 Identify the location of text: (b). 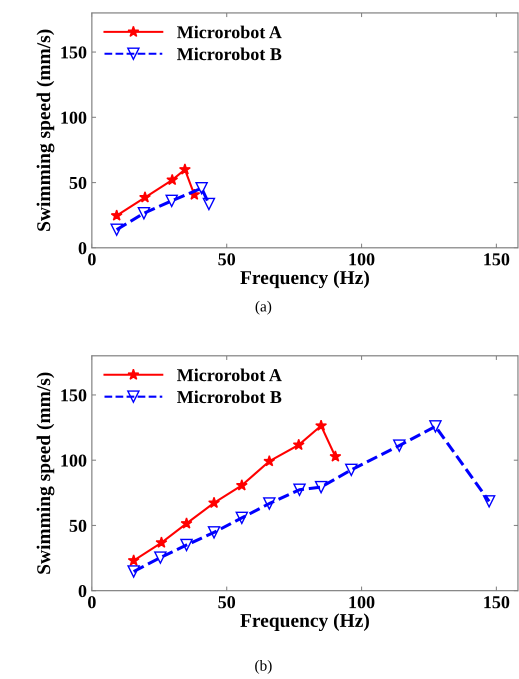
(263, 667).